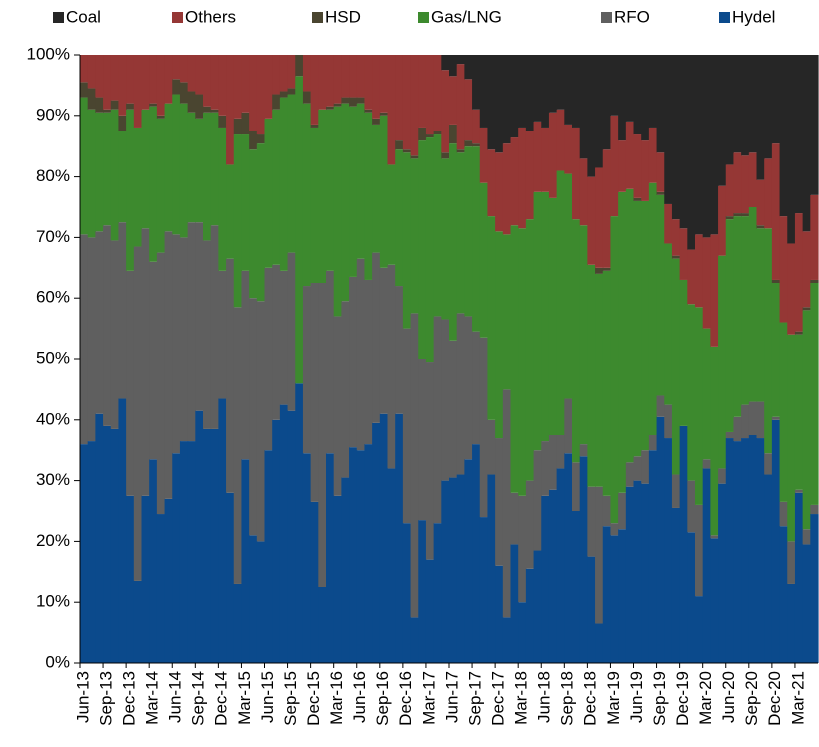 The height and width of the screenshot is (747, 819). I want to click on y-tick-label: 0%, so click(57, 661).